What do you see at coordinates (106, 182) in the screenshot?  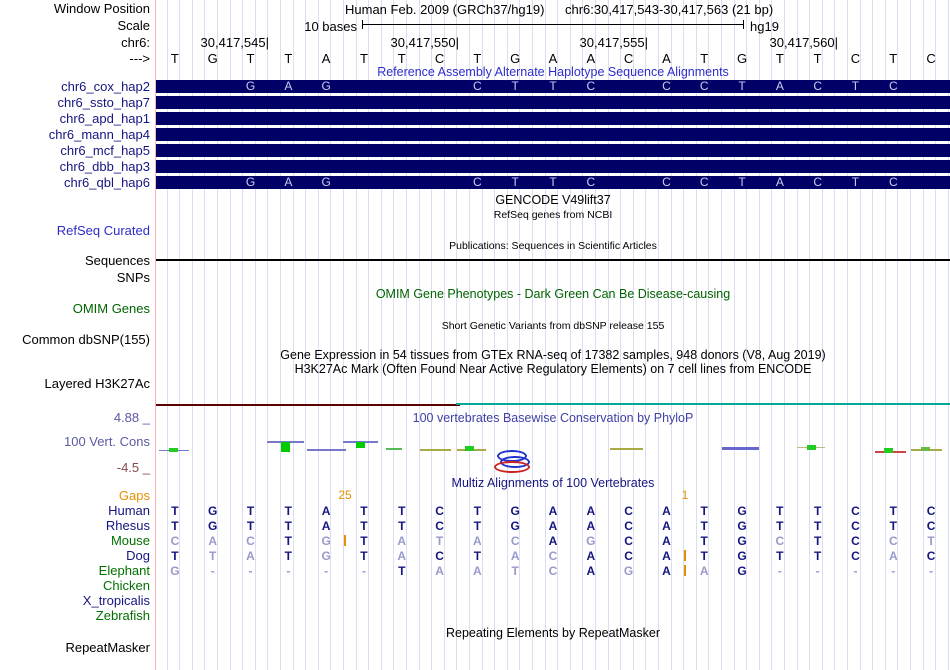 I see `haplotype-track-label: chr6_qbl_hap6` at bounding box center [106, 182].